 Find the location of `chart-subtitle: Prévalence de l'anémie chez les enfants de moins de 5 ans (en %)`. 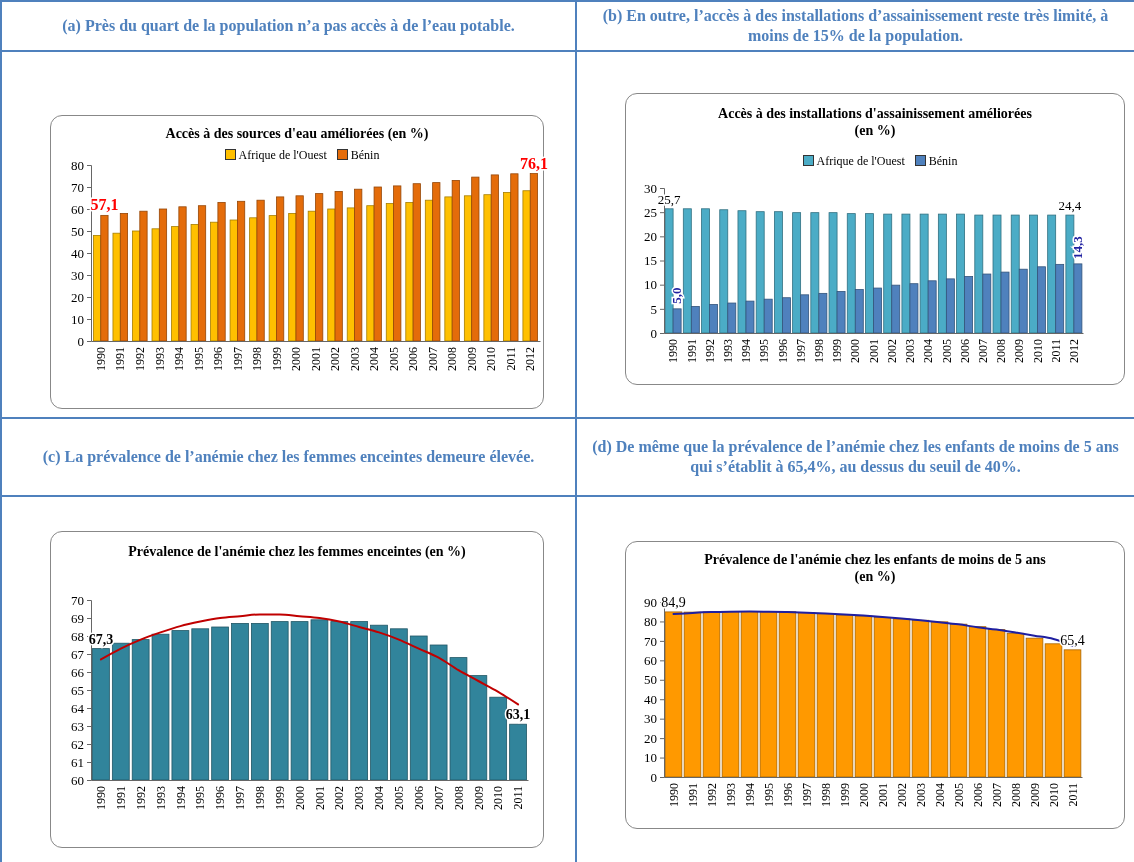

chart-subtitle: Prévalence de l'anémie chez les enfants de moins de 5 ans (en %) is located at coordinates (875, 569).